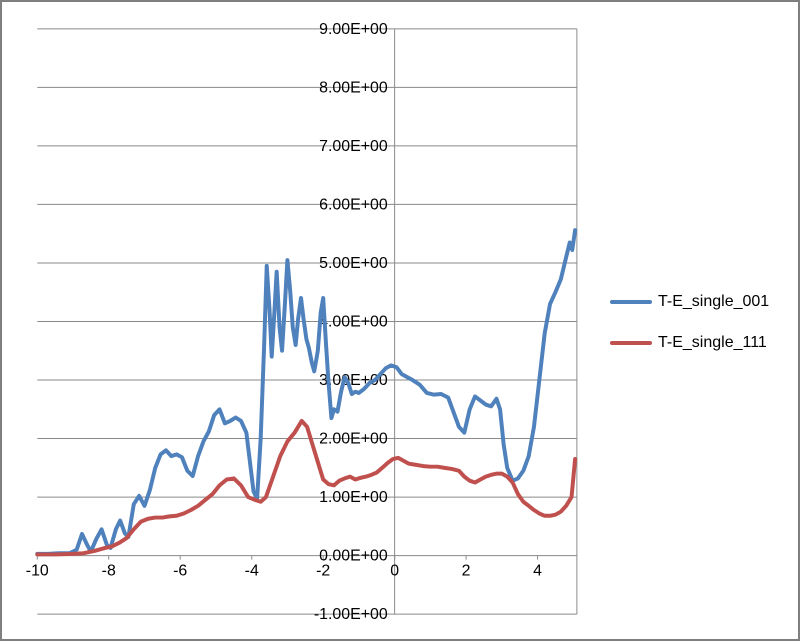 The width and height of the screenshot is (800, 641). I want to click on y-tick-label: 6.00E+00, so click(353, 204).